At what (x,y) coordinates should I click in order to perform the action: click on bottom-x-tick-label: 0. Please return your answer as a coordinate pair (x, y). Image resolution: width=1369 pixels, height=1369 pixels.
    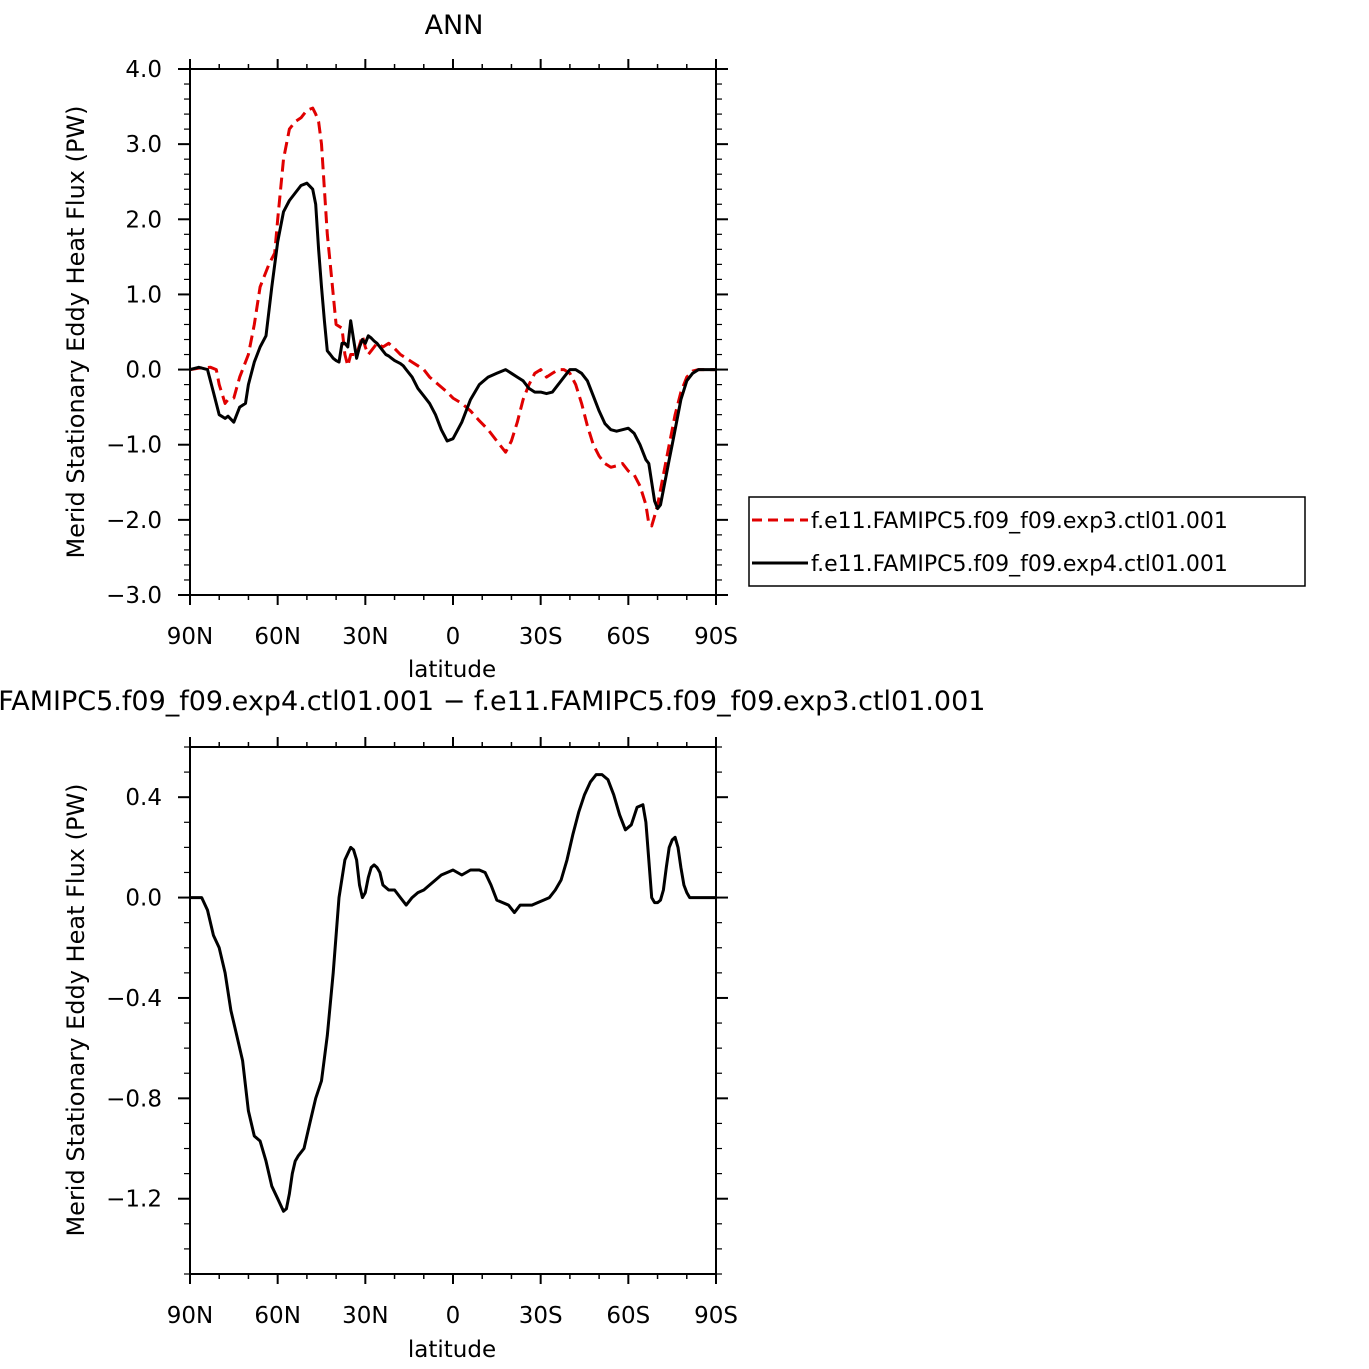
    Looking at the image, I should click on (453, 1316).